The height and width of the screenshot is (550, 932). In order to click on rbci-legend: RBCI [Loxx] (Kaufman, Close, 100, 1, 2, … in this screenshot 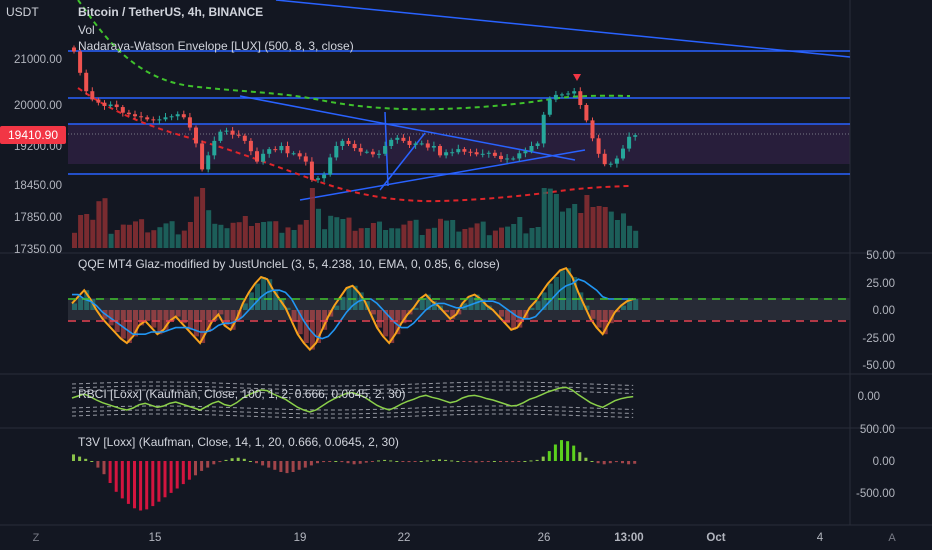, I will do `click(242, 394)`.